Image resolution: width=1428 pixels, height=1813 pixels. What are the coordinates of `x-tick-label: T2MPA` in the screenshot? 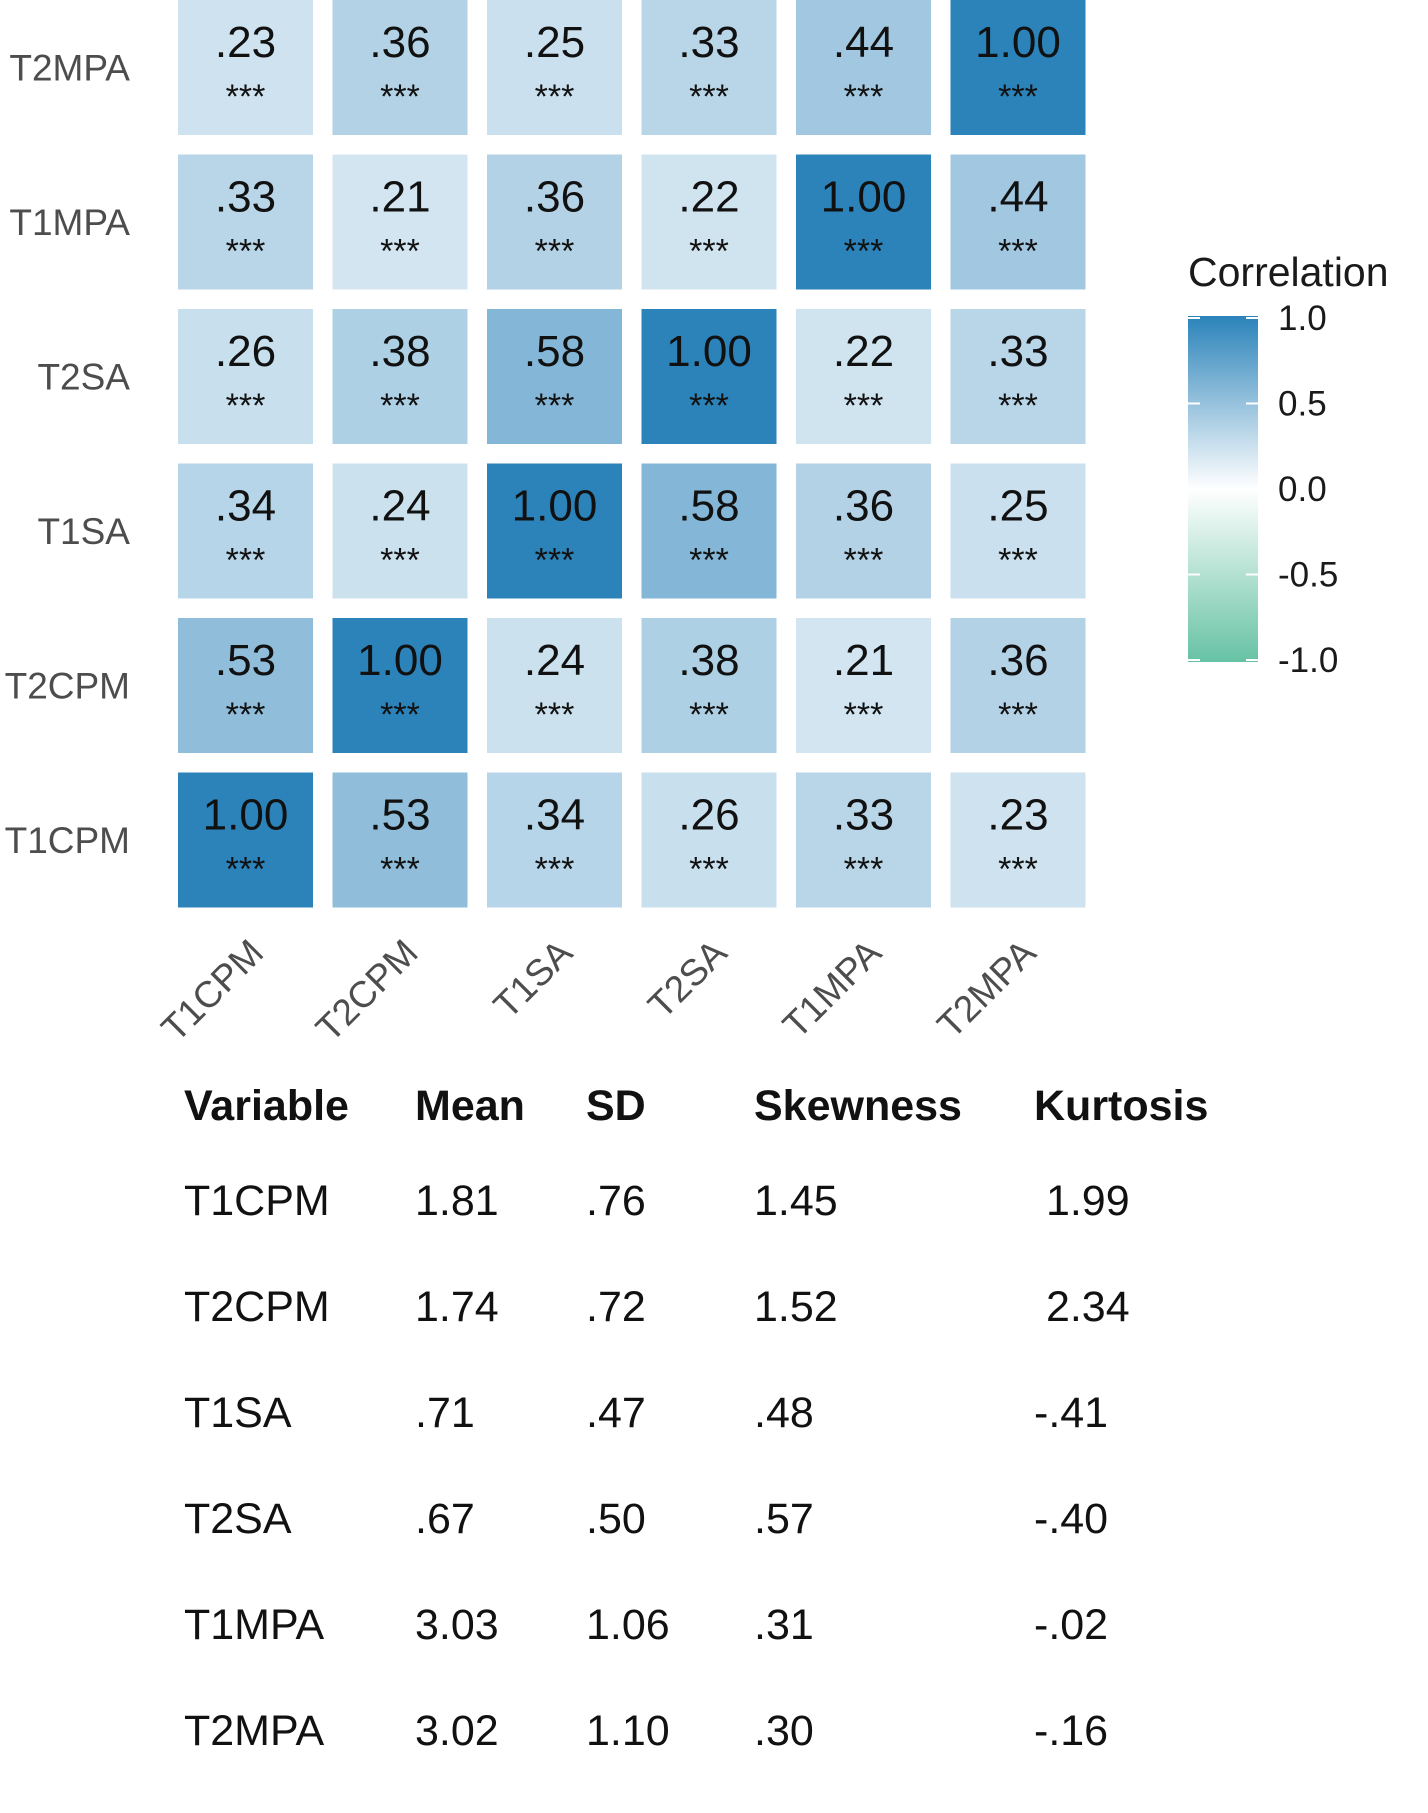 It's located at (986, 988).